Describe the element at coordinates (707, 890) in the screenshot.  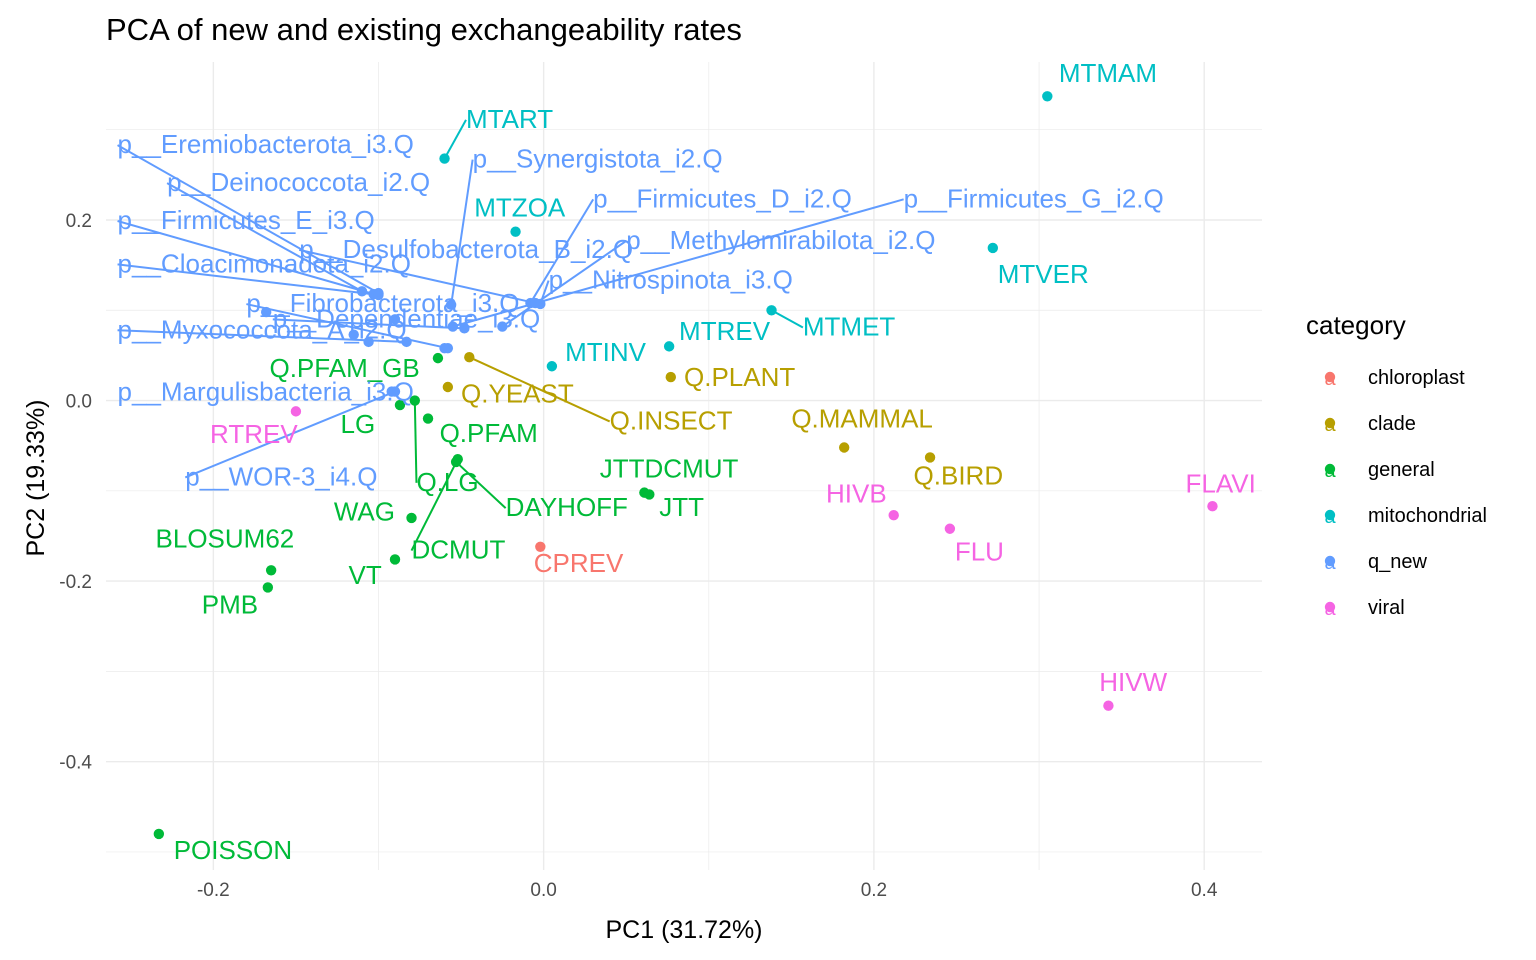
I see `x-axis-ticks: -0.2 0.0 0.2 0.4` at that location.